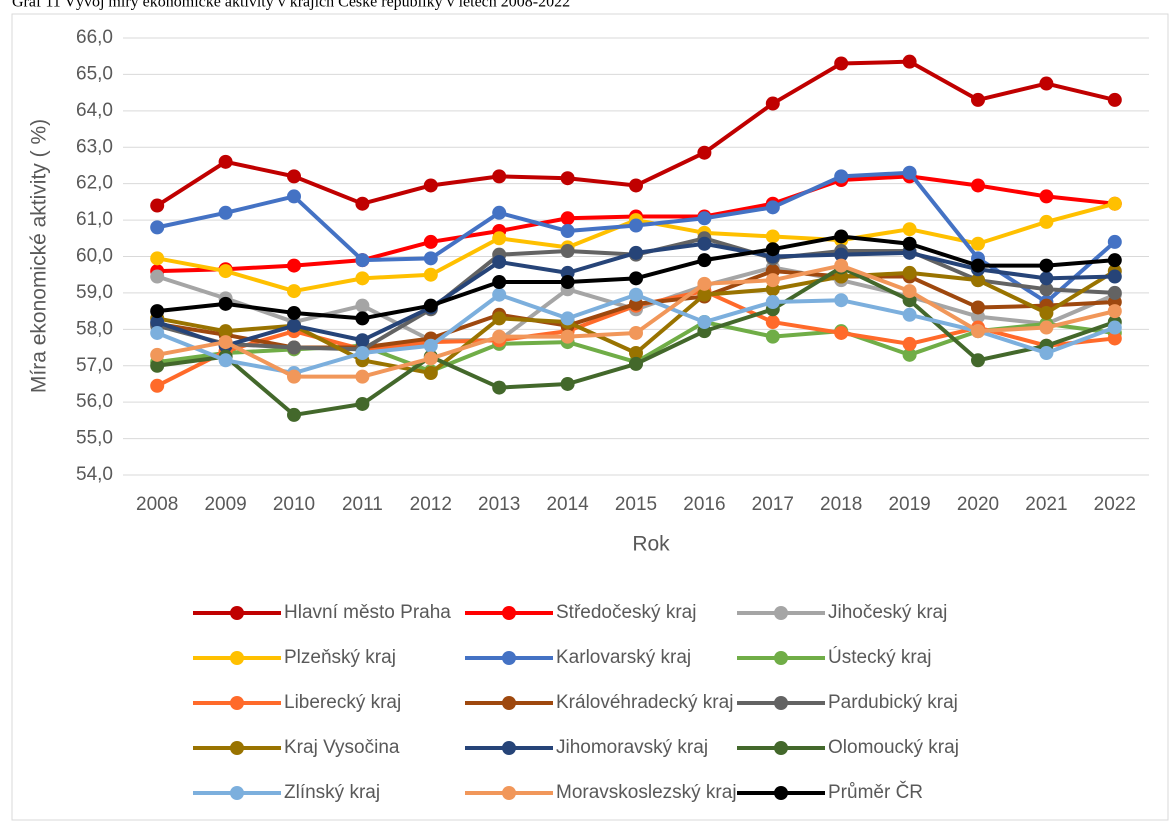  What do you see at coordinates (157, 504) in the screenshot?
I see `x-tick-label: 2008` at bounding box center [157, 504].